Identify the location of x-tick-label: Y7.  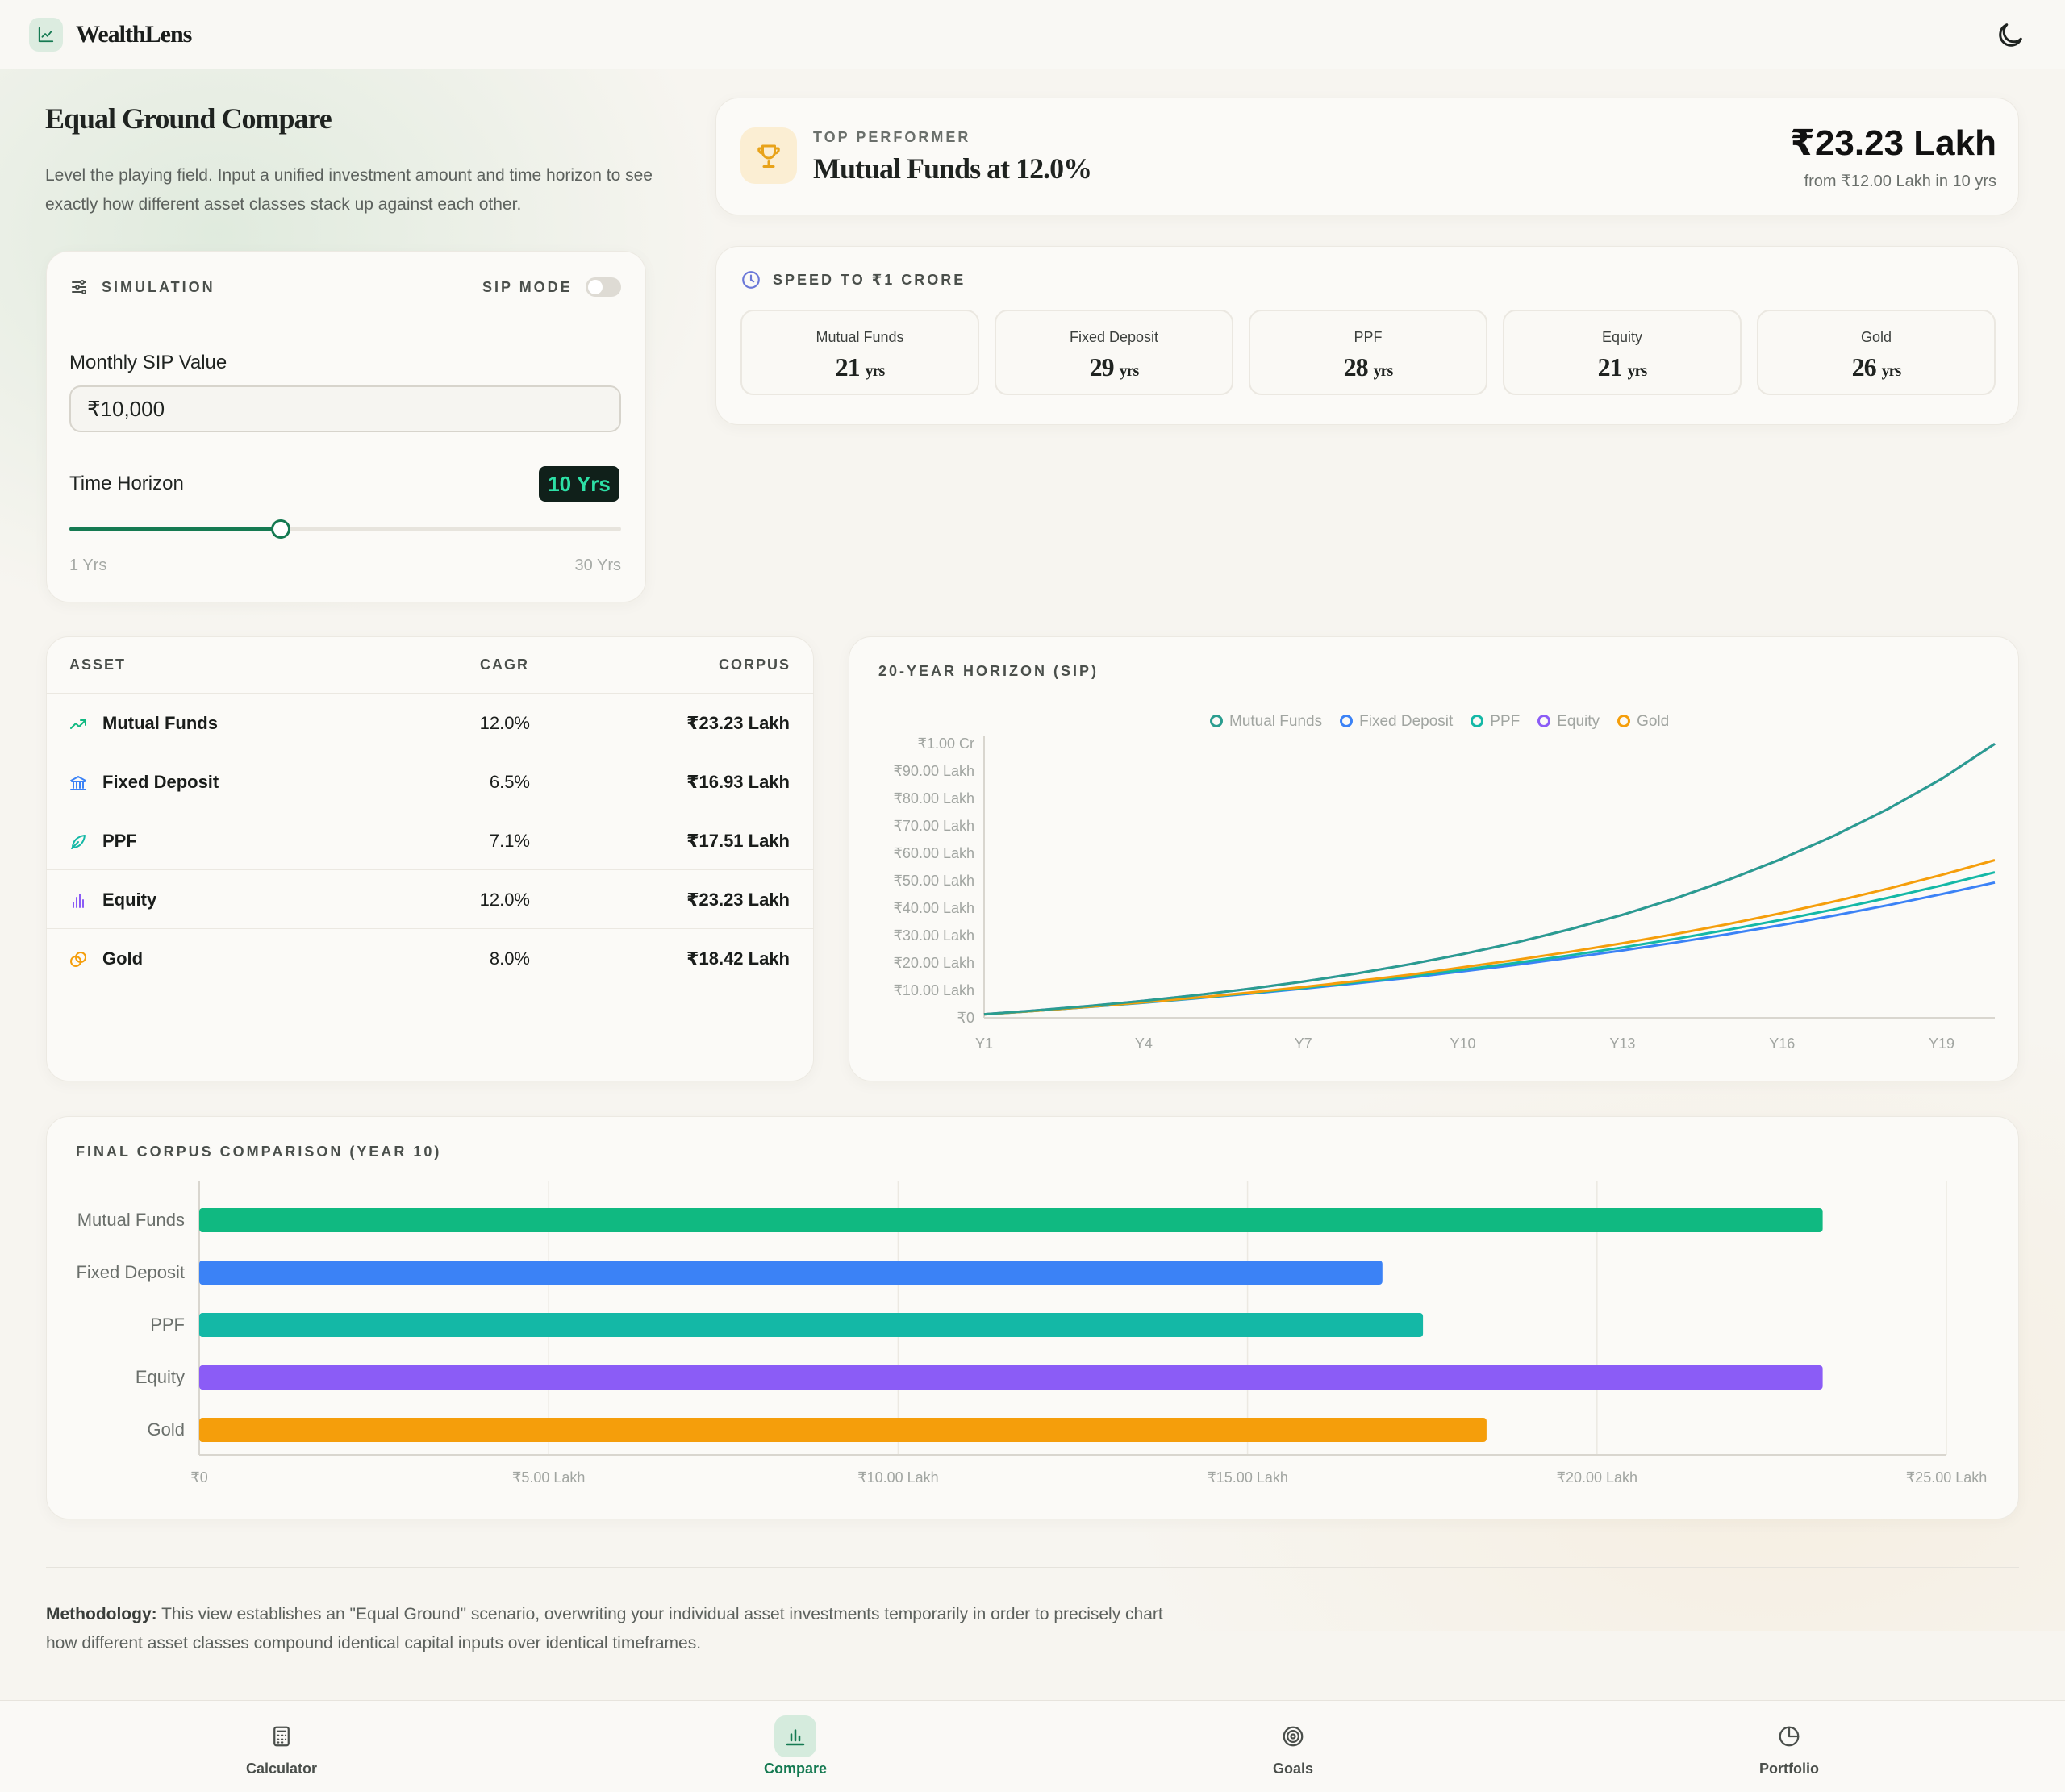
(1303, 1044).